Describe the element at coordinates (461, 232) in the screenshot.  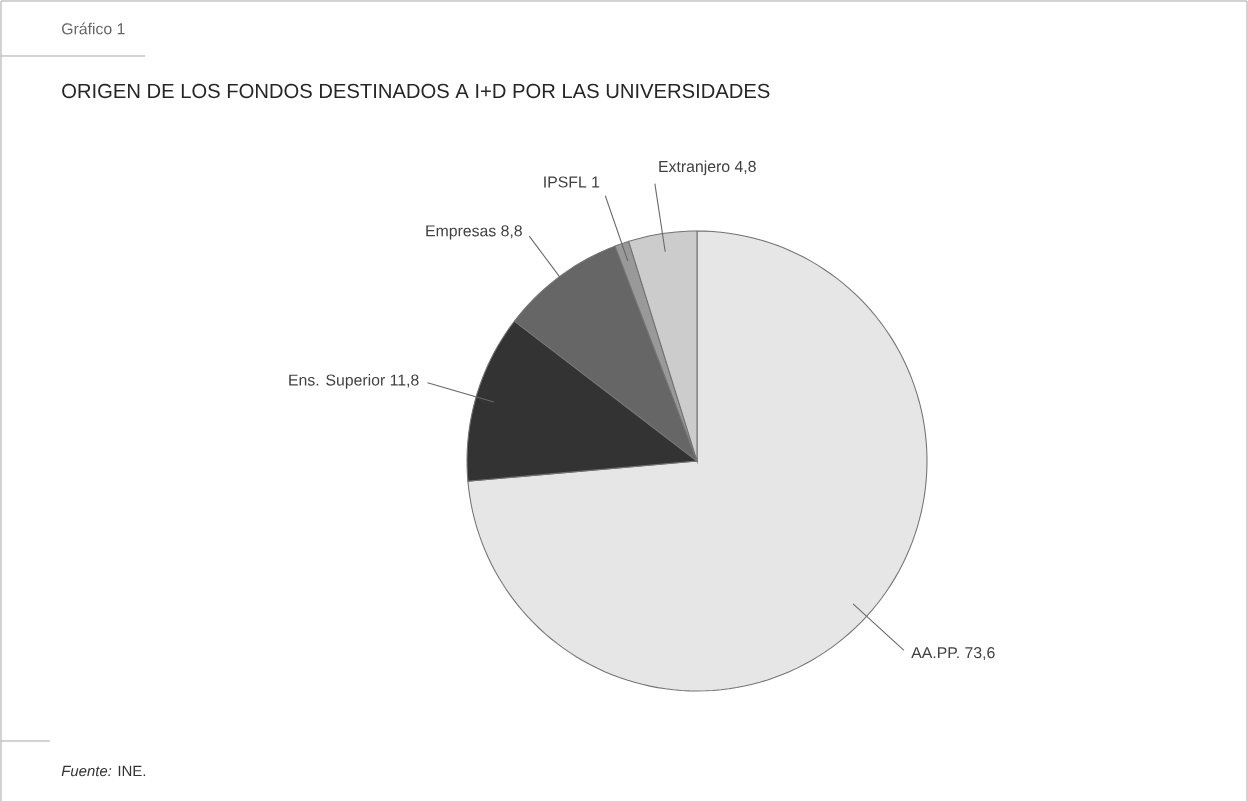
I see `slice-label: Empresas` at that location.